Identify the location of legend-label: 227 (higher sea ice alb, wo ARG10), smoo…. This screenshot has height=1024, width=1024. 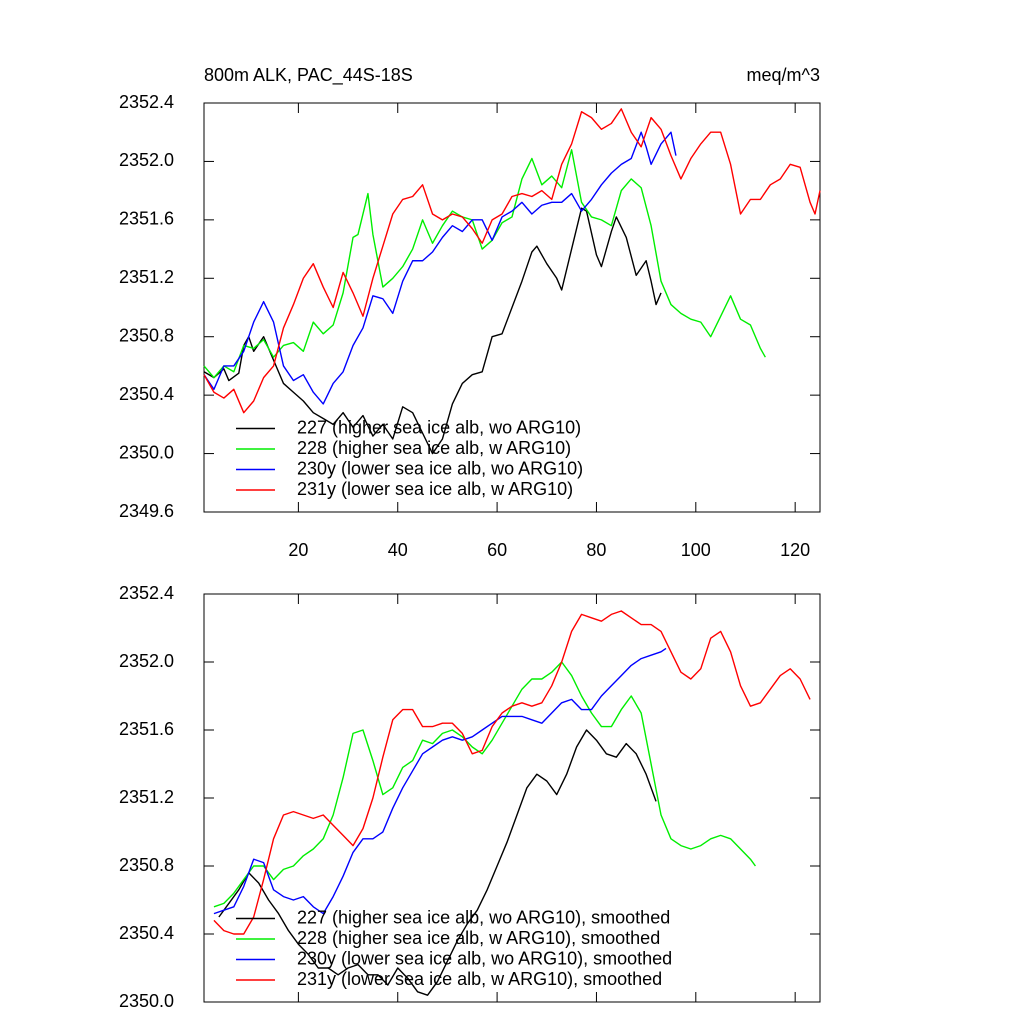
(483, 917).